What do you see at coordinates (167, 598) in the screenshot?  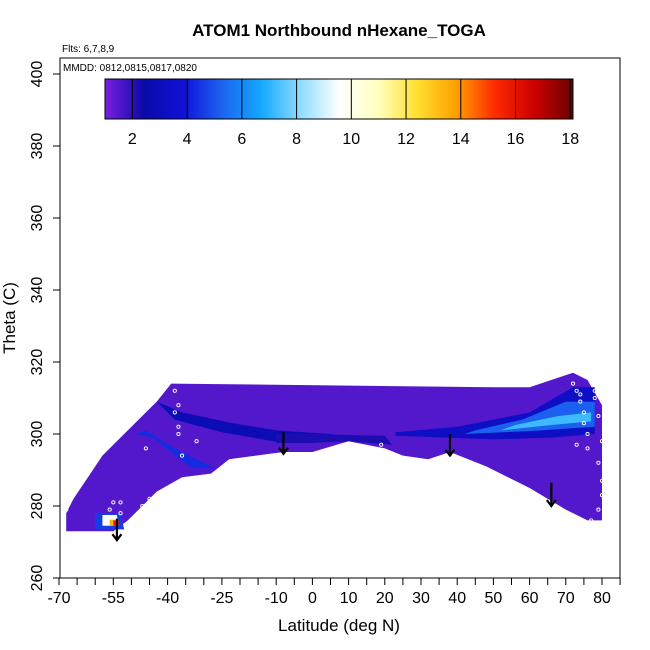 I see `x-tick-label: -40` at bounding box center [167, 598].